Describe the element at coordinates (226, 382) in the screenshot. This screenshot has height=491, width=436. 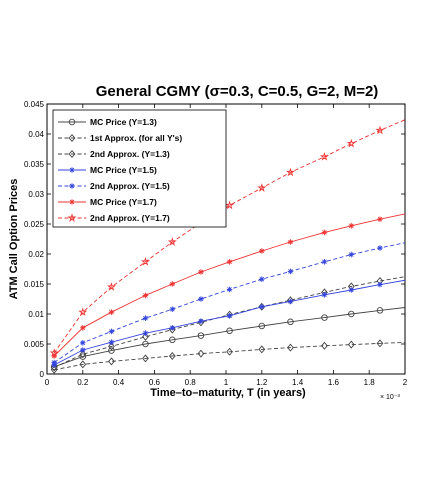
I see `x-tick-label: 1` at that location.